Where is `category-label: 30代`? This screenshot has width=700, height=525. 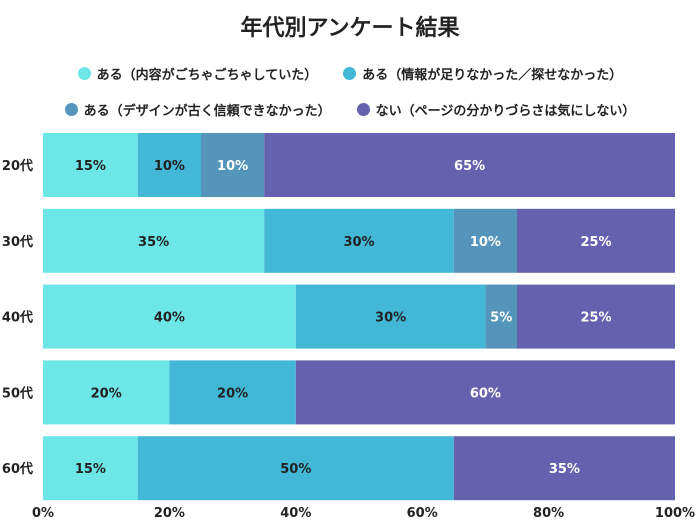 category-label: 30代 is located at coordinates (17, 242).